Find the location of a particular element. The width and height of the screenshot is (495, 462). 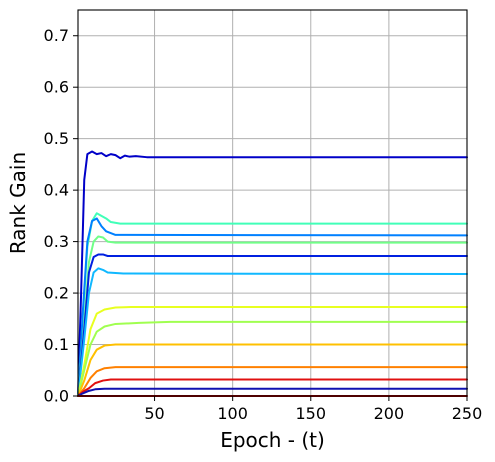

x-tick-label: 150 is located at coordinates (311, 413).